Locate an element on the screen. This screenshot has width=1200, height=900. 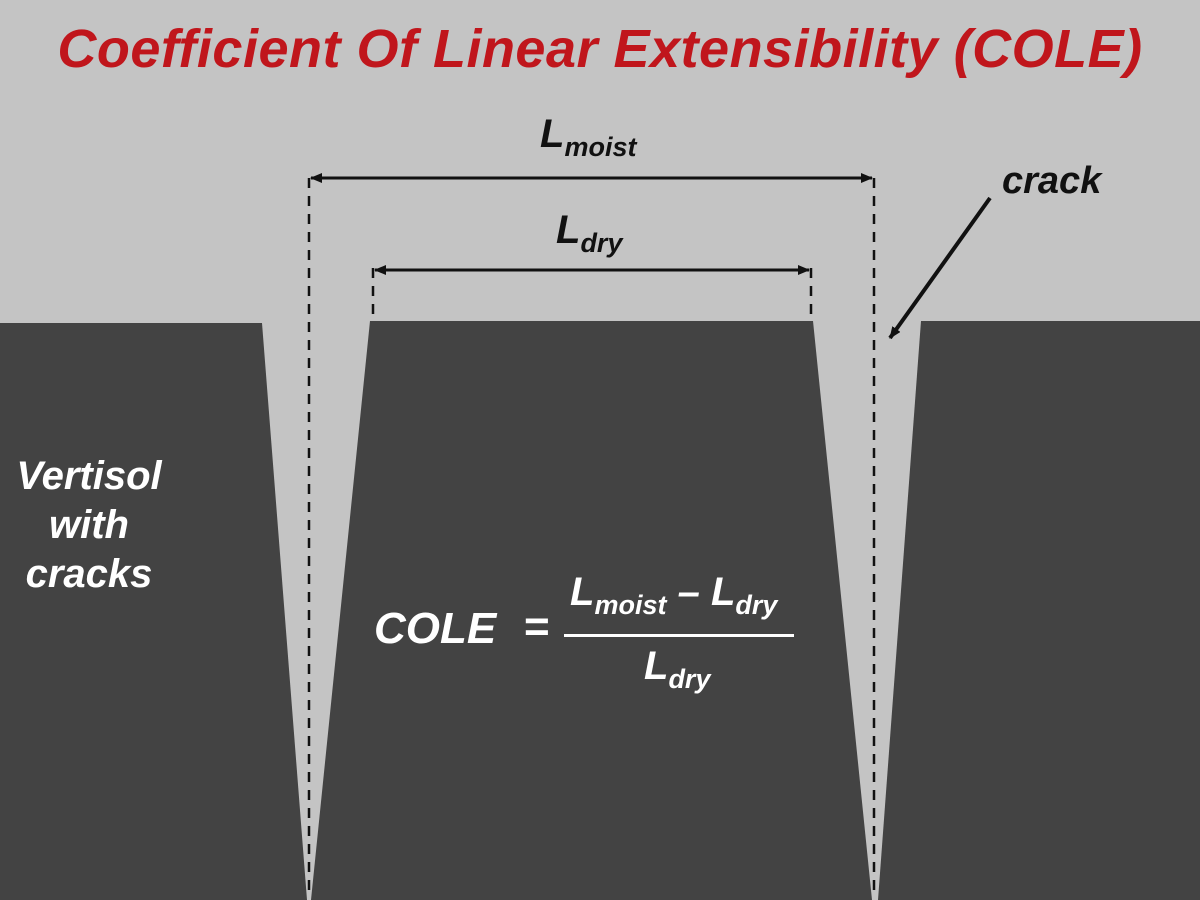
denominator-main: L is located at coordinates (656, 666).